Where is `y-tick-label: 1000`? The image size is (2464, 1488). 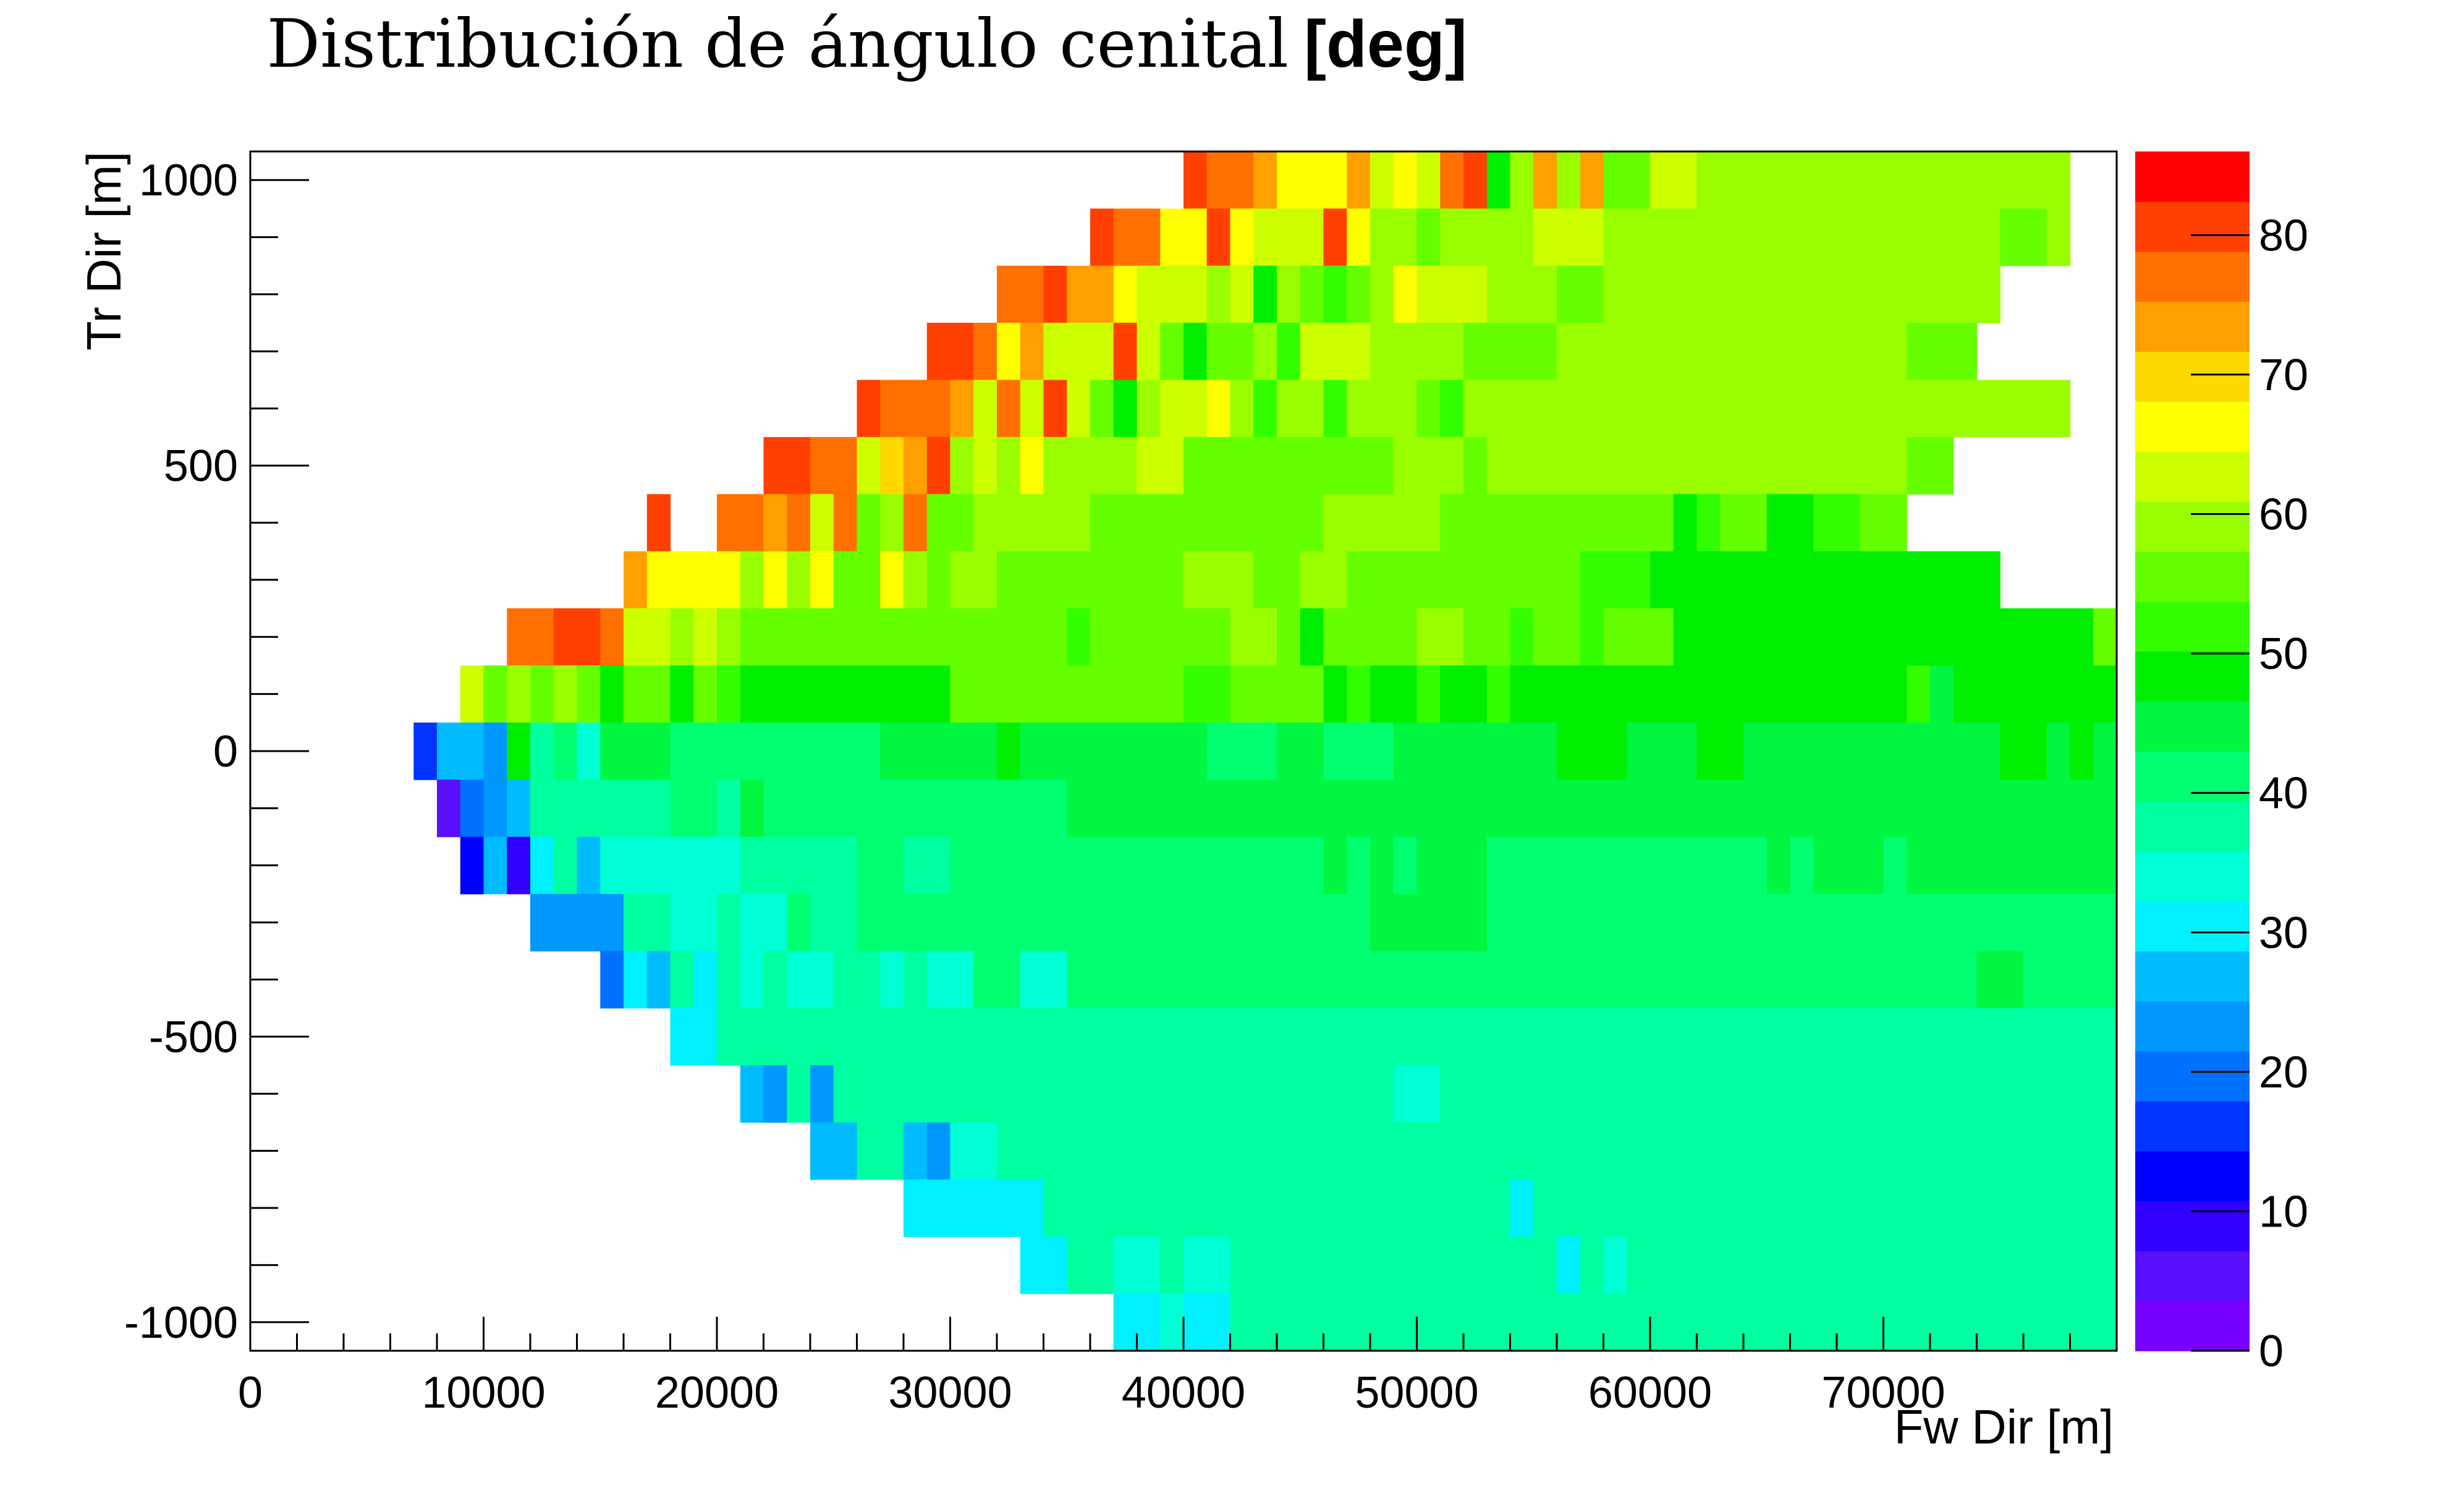 y-tick-label: 1000 is located at coordinates (188, 180).